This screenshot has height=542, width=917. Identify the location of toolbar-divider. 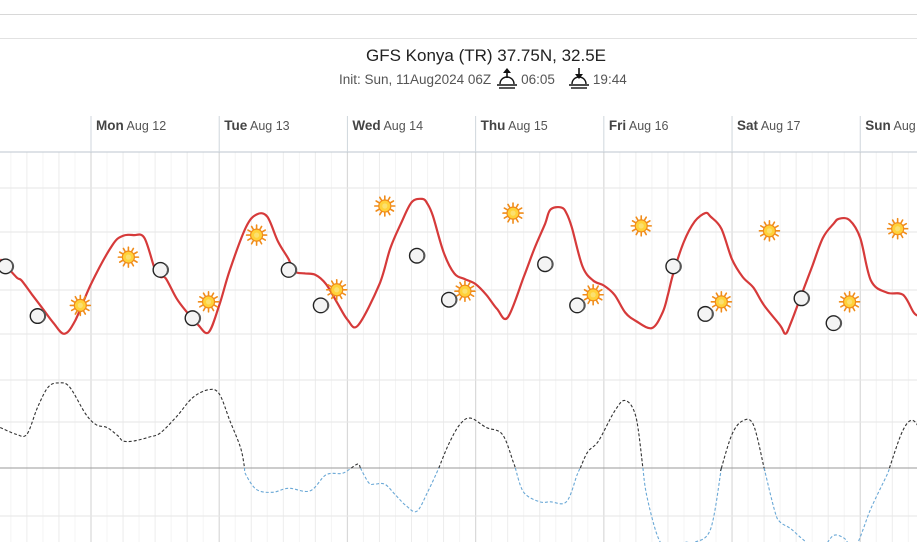
(458, 38).